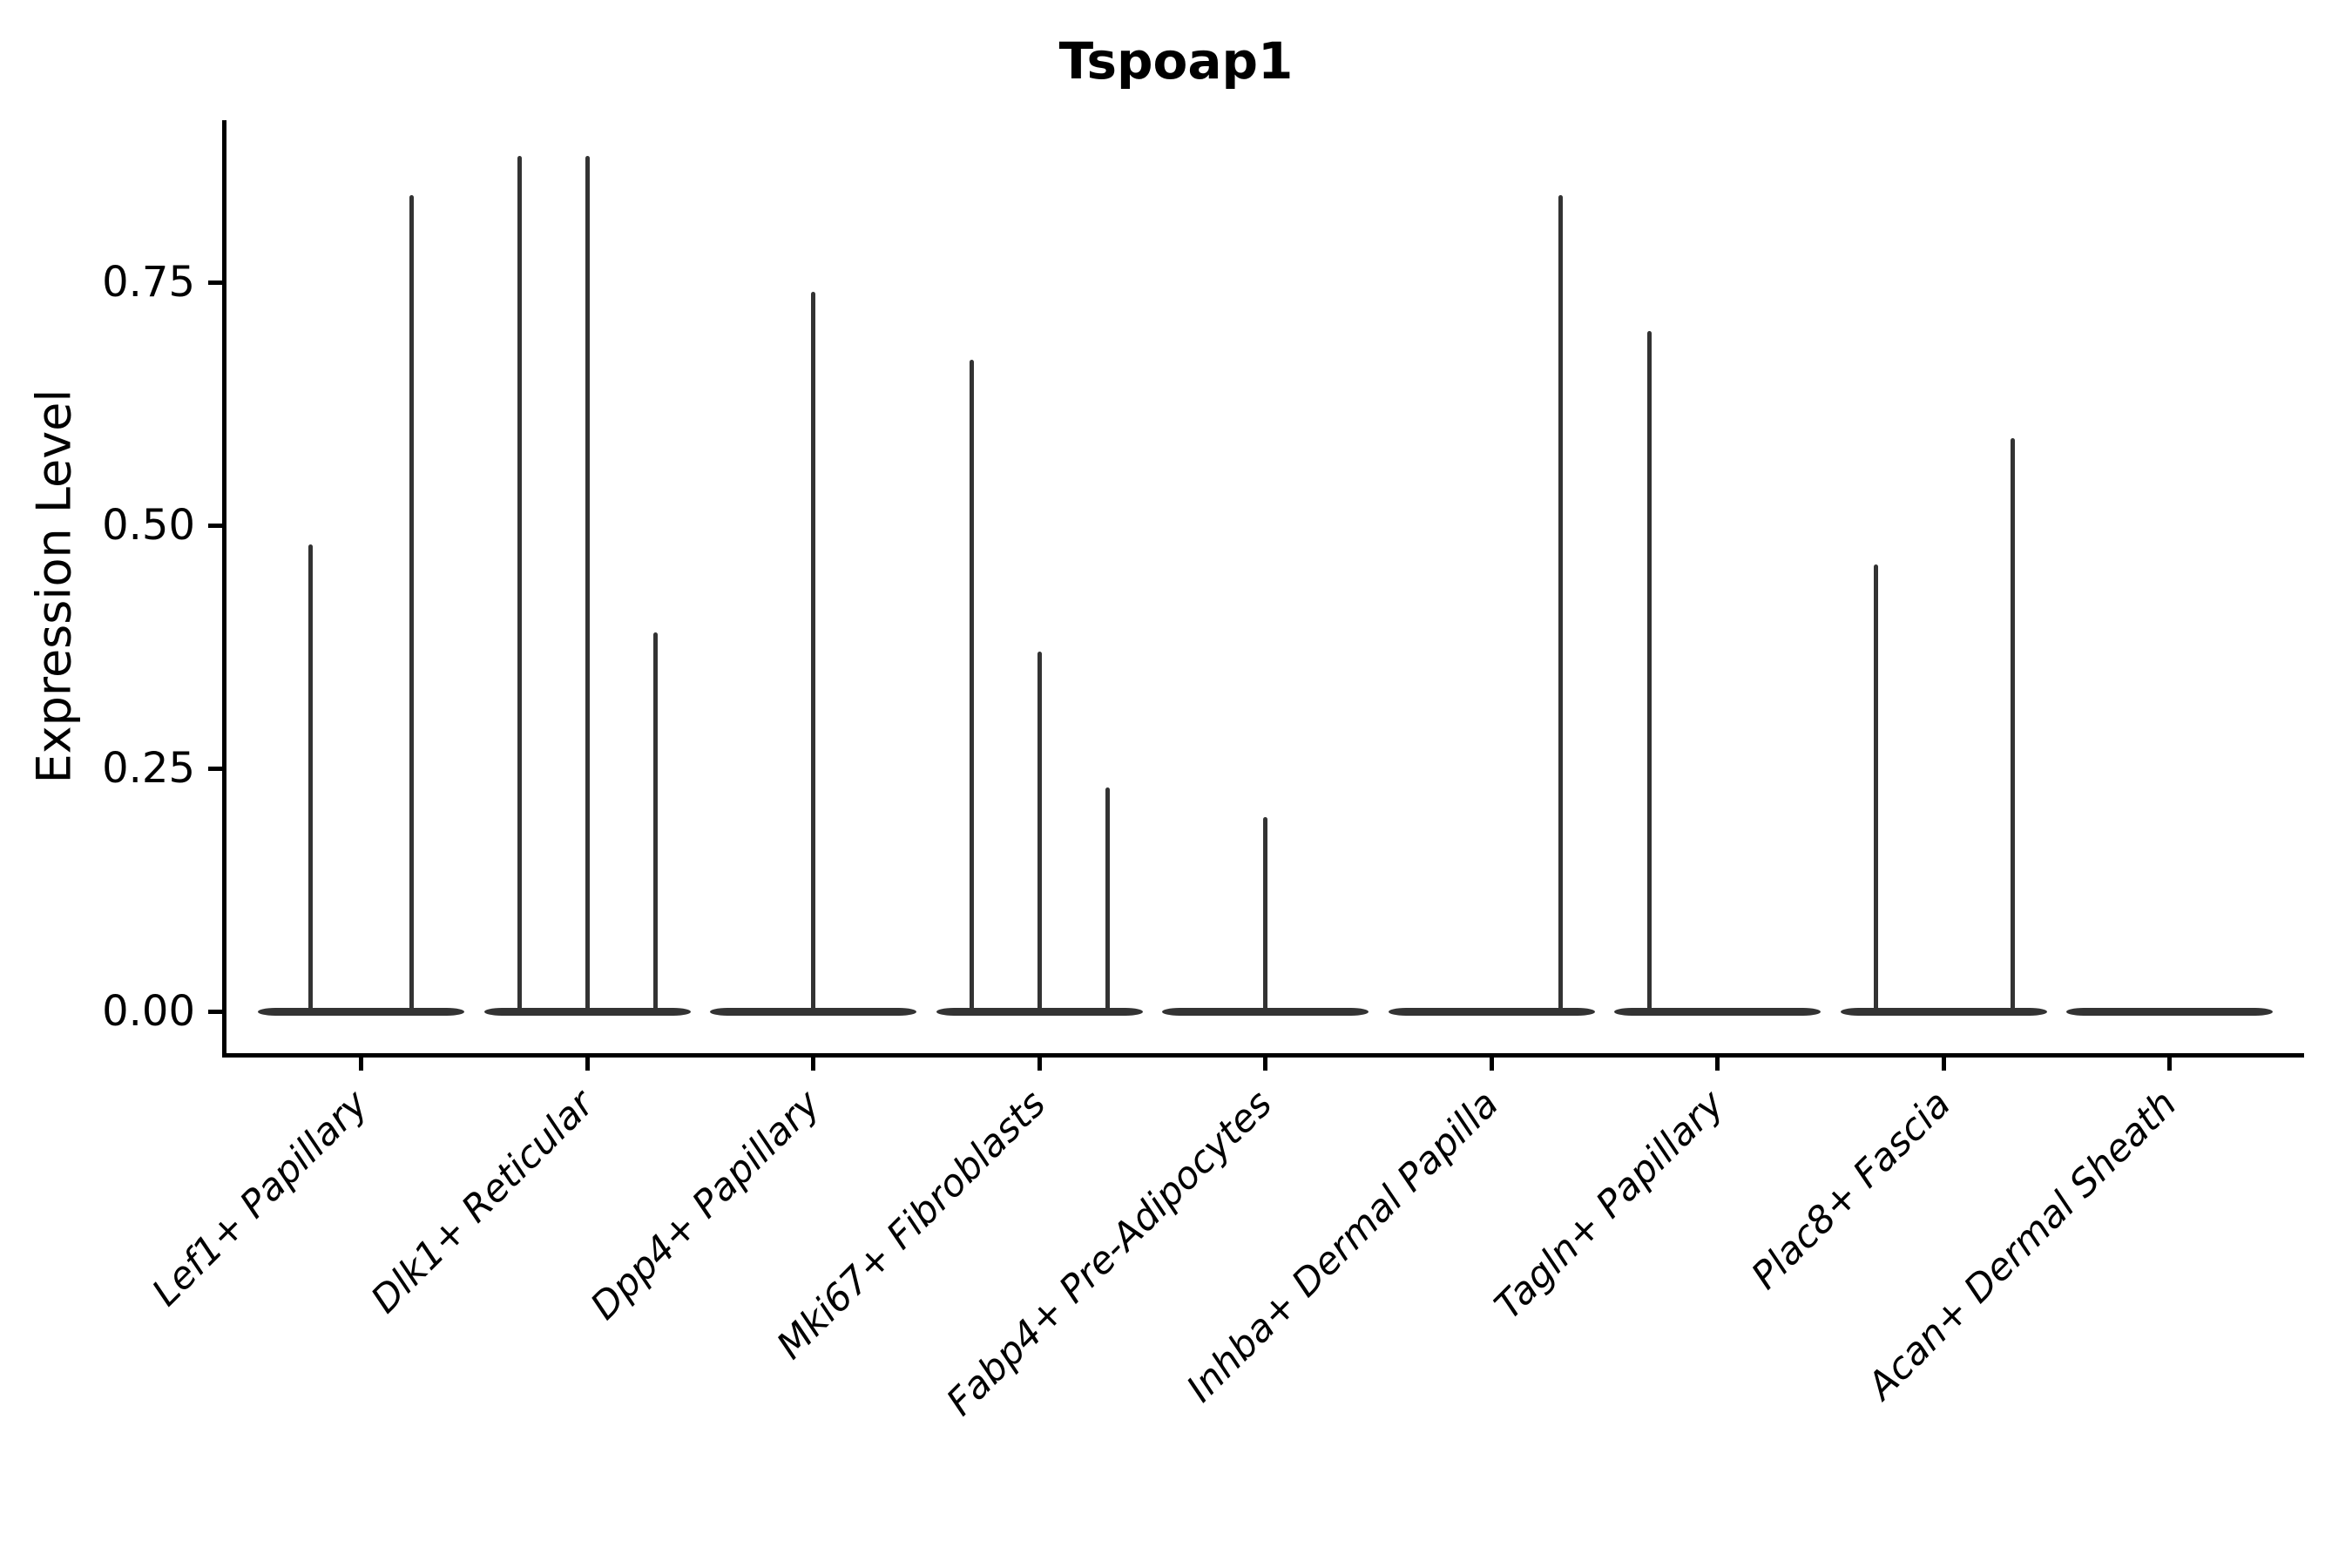  Describe the element at coordinates (148, 1012) in the screenshot. I see `y-tick-label: 0.00` at that location.